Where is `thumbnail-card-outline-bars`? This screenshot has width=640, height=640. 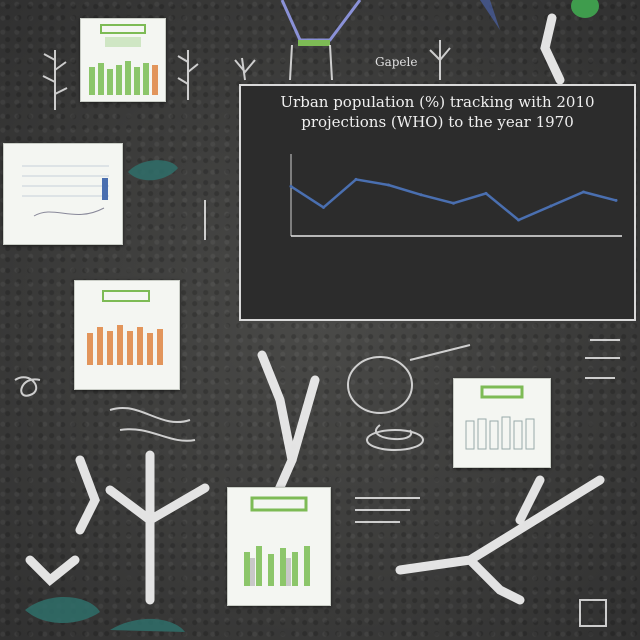
thumbnail-card-outline-bars is located at coordinates (502, 423).